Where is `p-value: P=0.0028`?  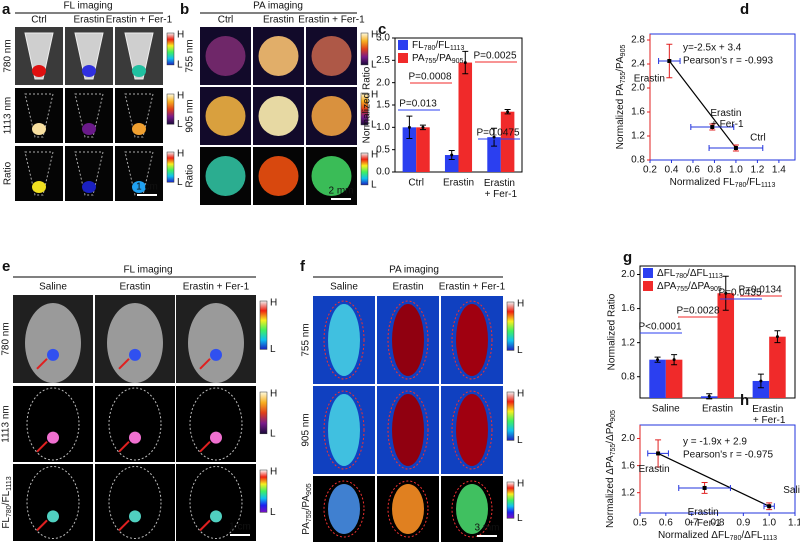 p-value: P=0.0028 is located at coordinates (698, 311).